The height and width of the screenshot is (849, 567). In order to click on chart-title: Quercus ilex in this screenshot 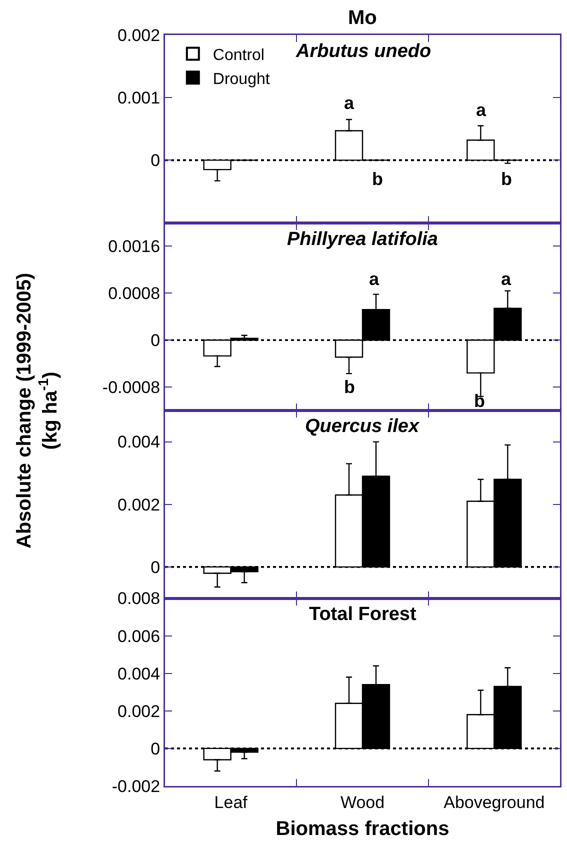, I will do `click(362, 426)`.